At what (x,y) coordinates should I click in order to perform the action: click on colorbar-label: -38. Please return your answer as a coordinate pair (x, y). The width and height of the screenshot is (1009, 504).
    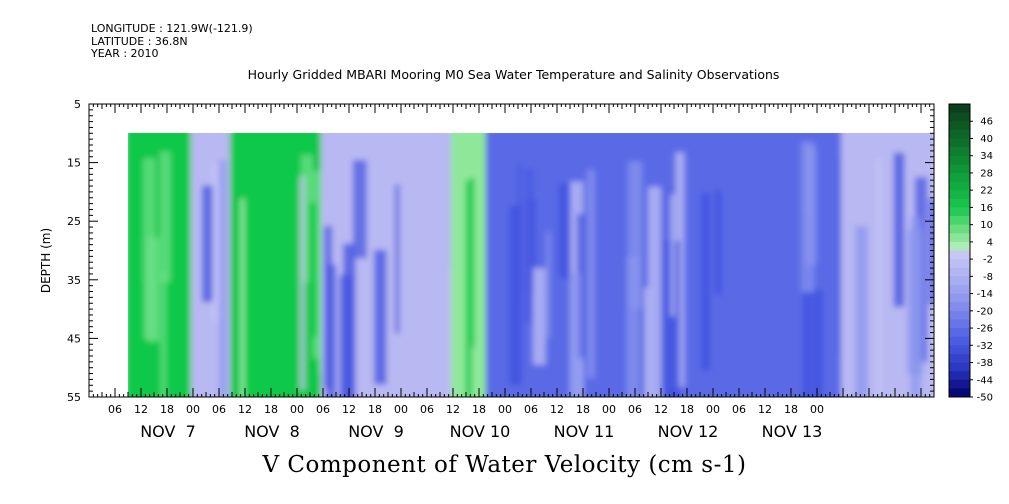
    Looking at the image, I should click on (985, 363).